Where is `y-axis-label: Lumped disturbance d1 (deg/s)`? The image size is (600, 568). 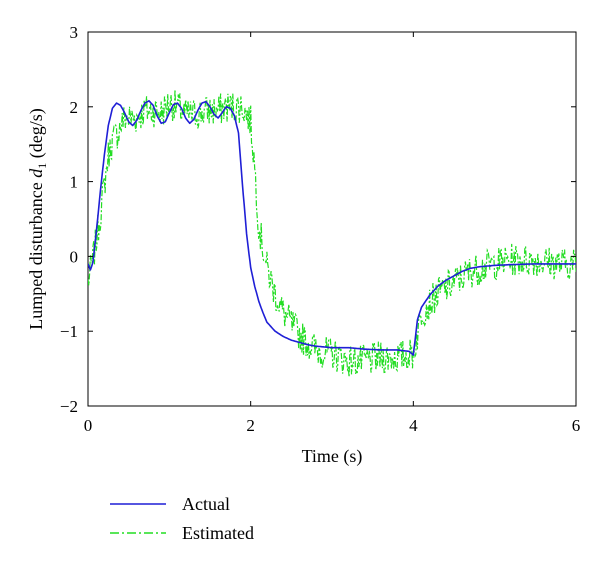
y-axis-label: Lumped disturbance d1 (deg/s) is located at coordinates (37, 218).